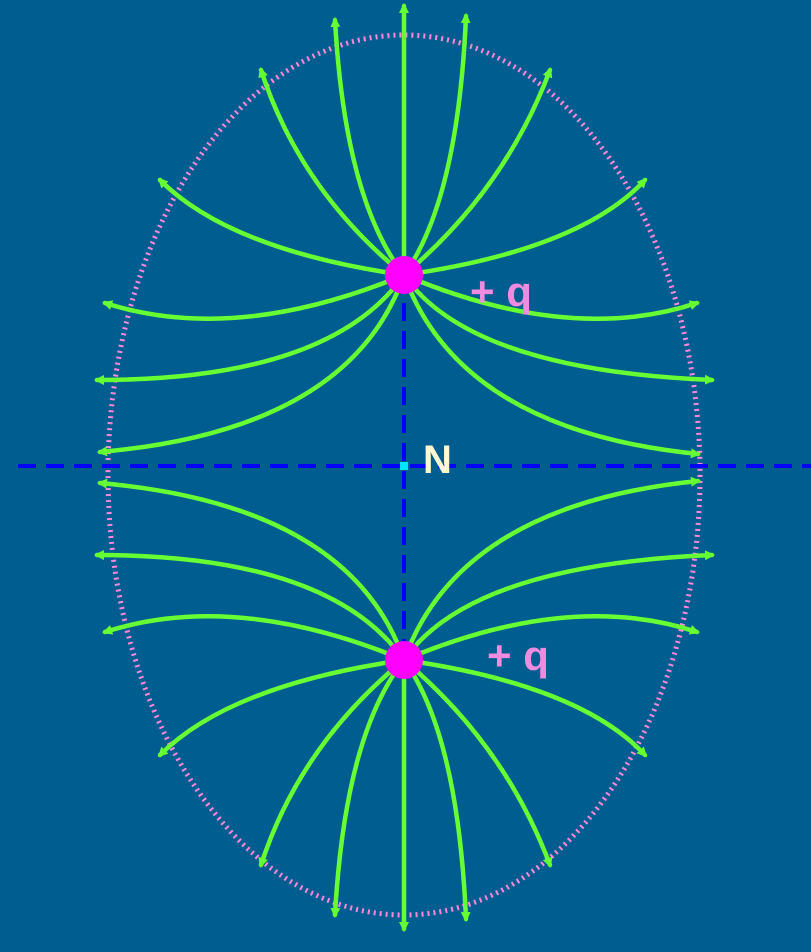  I want to click on charge-bottom-label: + q, so click(518, 655).